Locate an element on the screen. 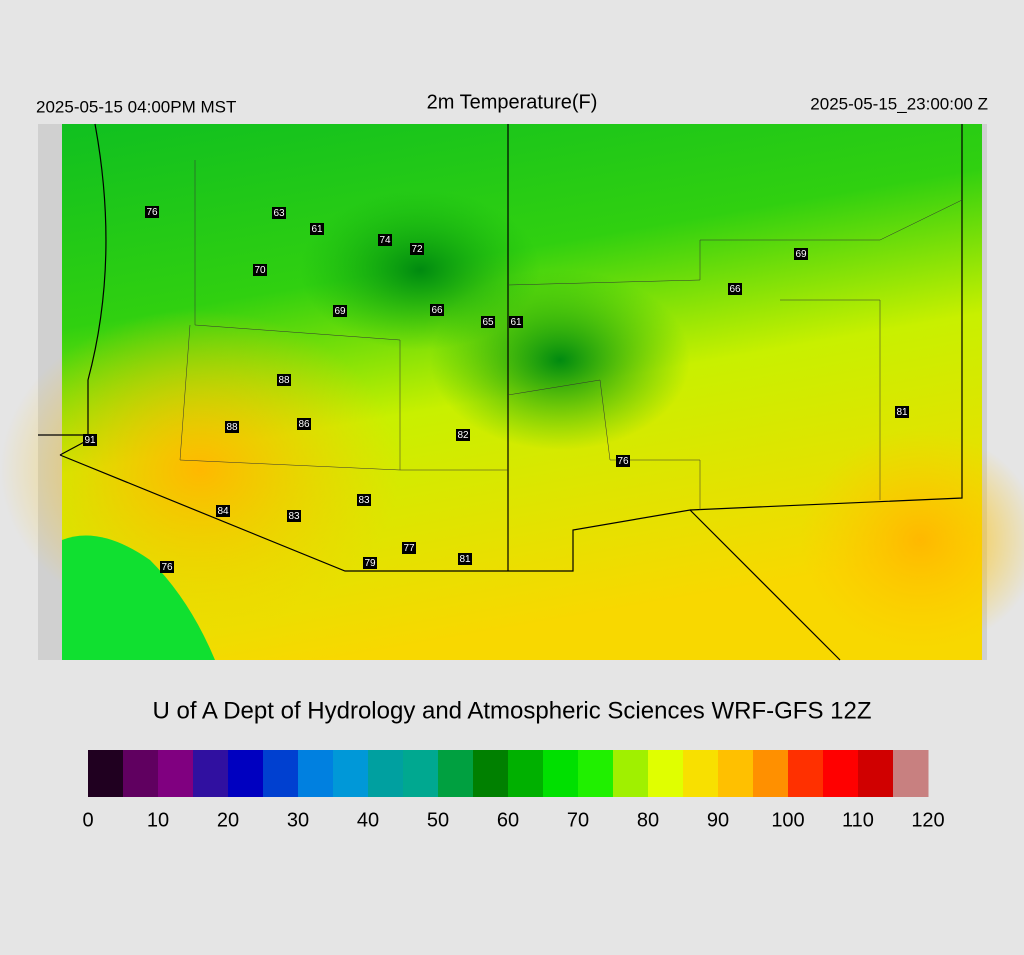  colorbar-tick-label: 50 is located at coordinates (438, 820).